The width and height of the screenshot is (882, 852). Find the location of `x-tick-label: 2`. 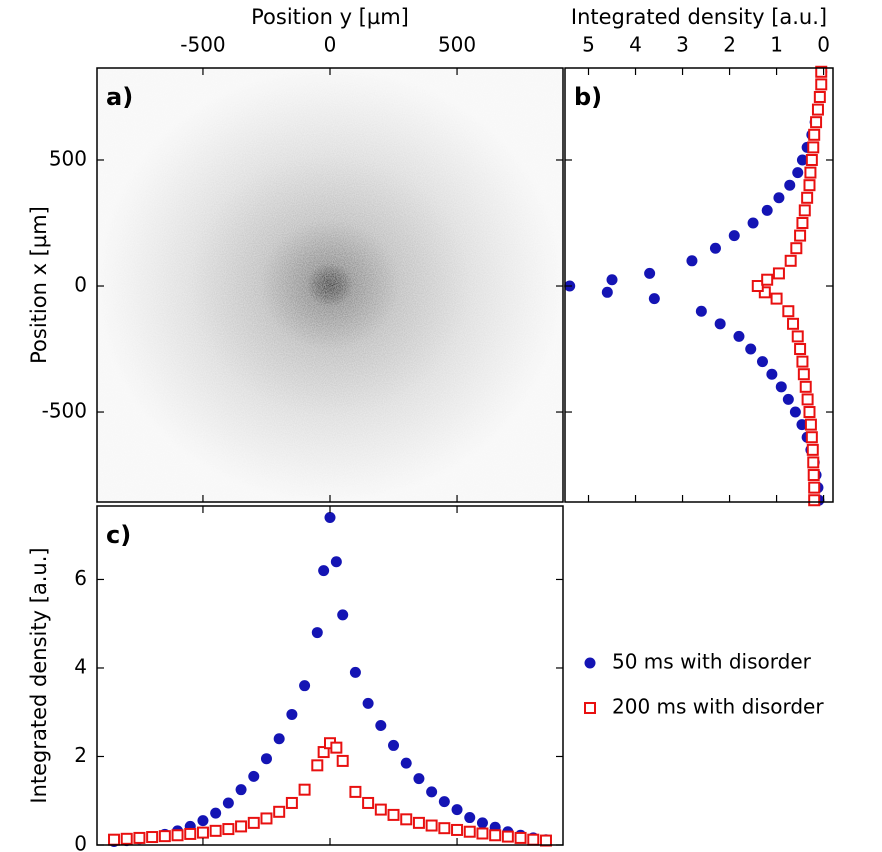

x-tick-label: 2 is located at coordinates (729, 45).